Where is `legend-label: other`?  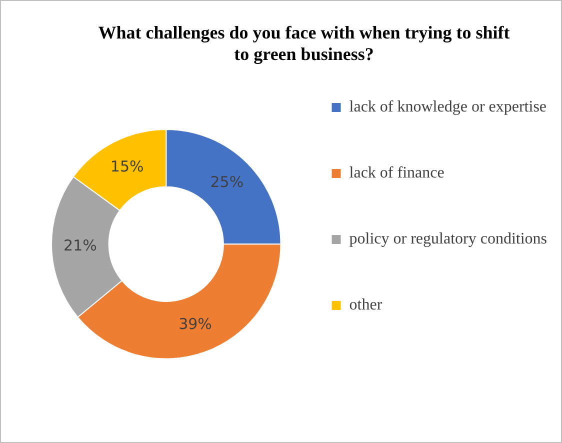 legend-label: other is located at coordinates (366, 305).